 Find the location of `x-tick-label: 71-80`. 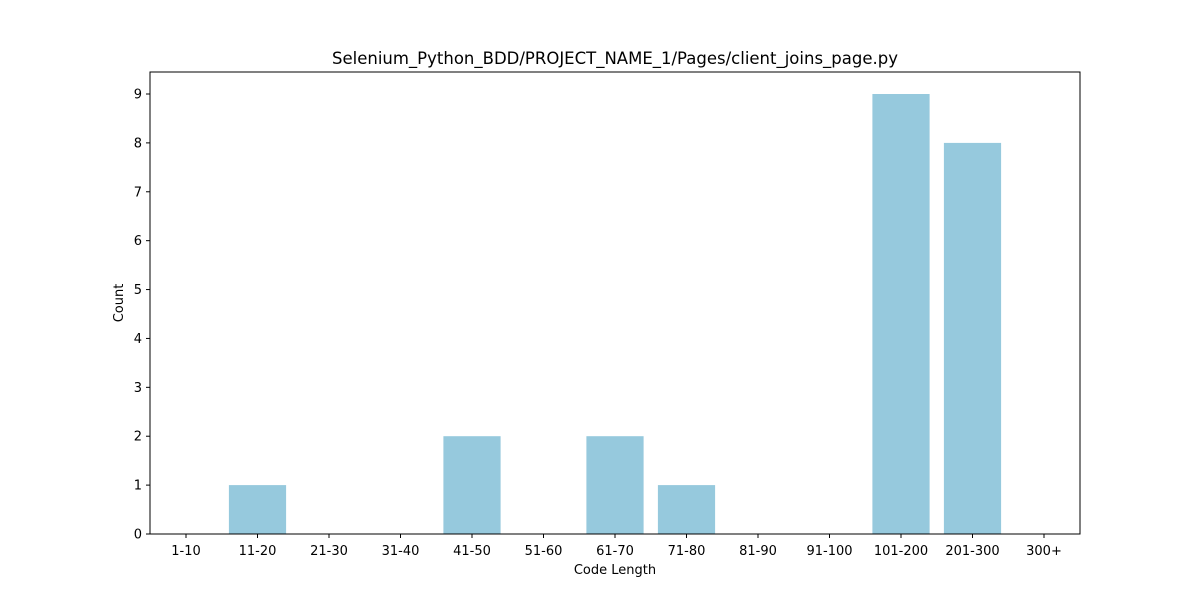

x-tick-label: 71-80 is located at coordinates (687, 551).